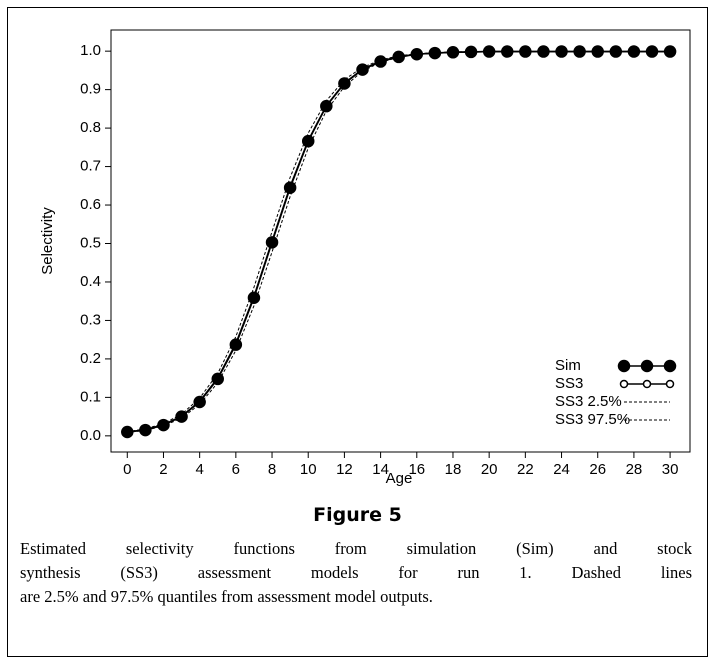  I want to click on x-tick-label: 24, so click(561, 469).